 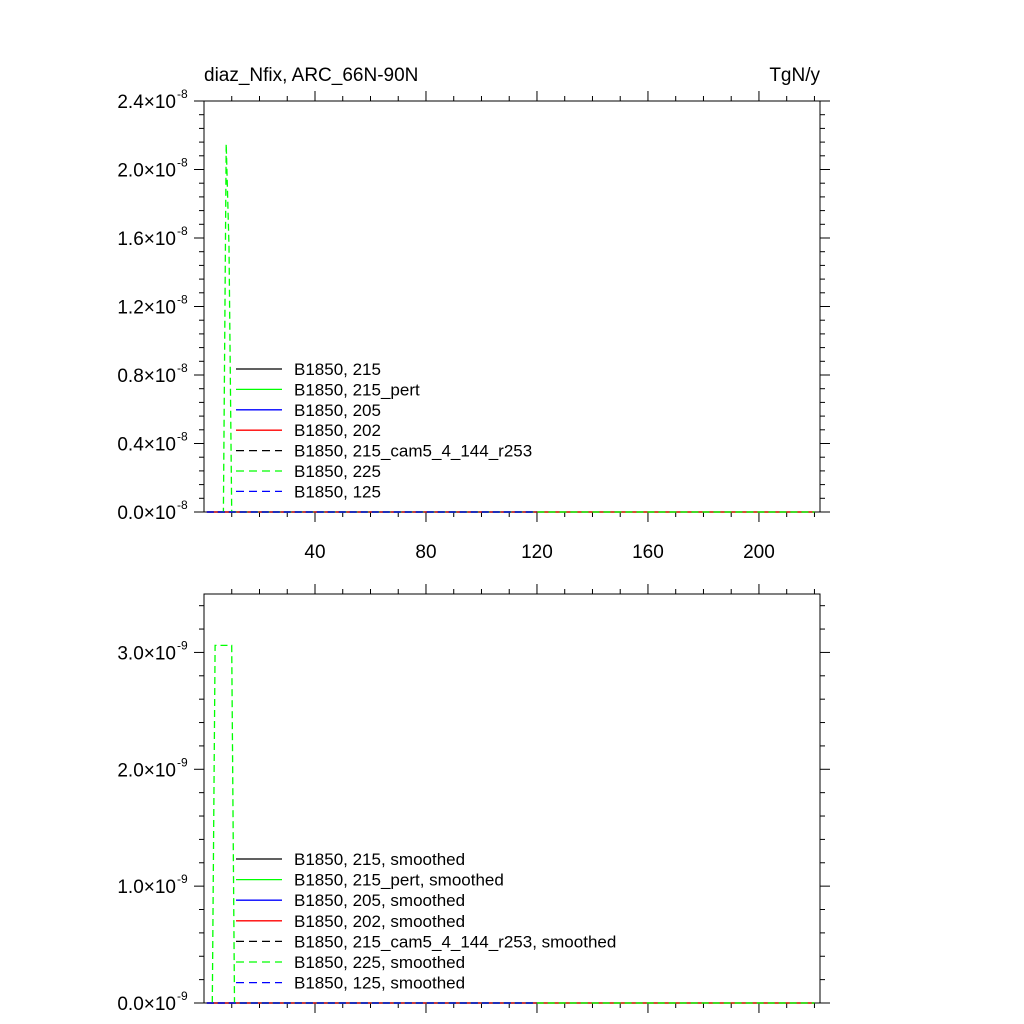 What do you see at coordinates (314, 552) in the screenshot?
I see `x-tick-label: 40` at bounding box center [314, 552].